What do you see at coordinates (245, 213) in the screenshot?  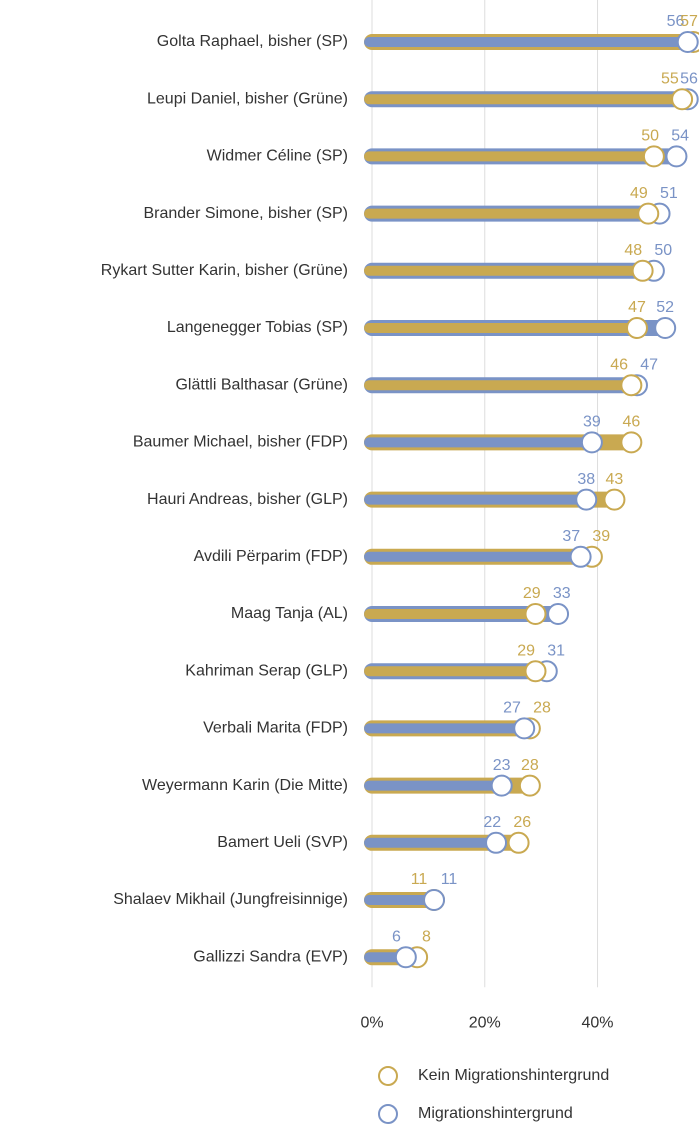 I see `category-label: Brander Simone, bisher (SP)` at bounding box center [245, 213].